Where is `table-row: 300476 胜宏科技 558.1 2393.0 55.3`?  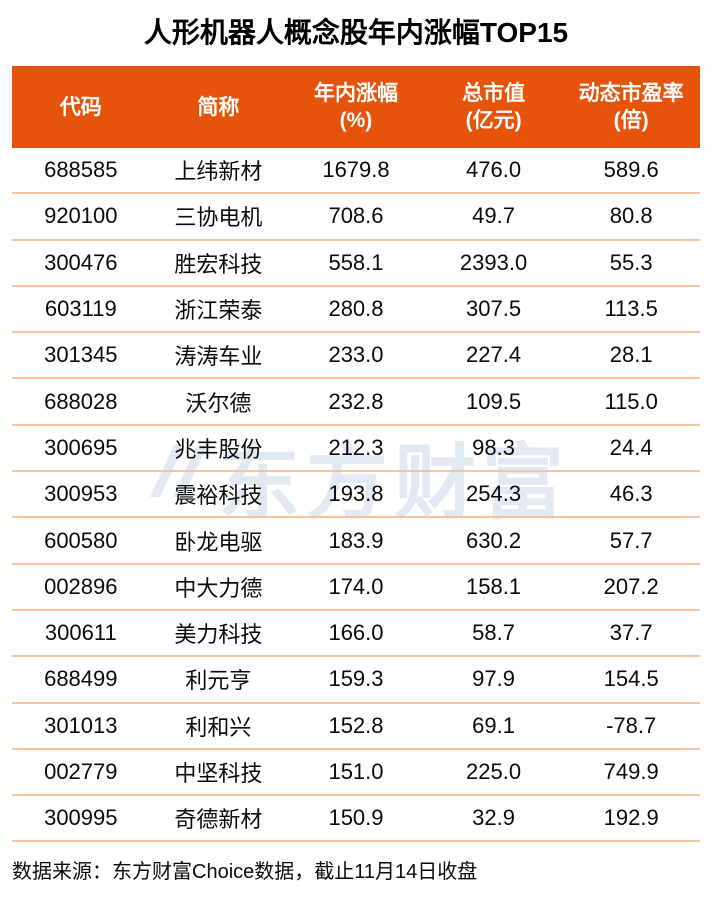 table-row: 300476 胜宏科技 558.1 2393.0 55.3 is located at coordinates (356, 264).